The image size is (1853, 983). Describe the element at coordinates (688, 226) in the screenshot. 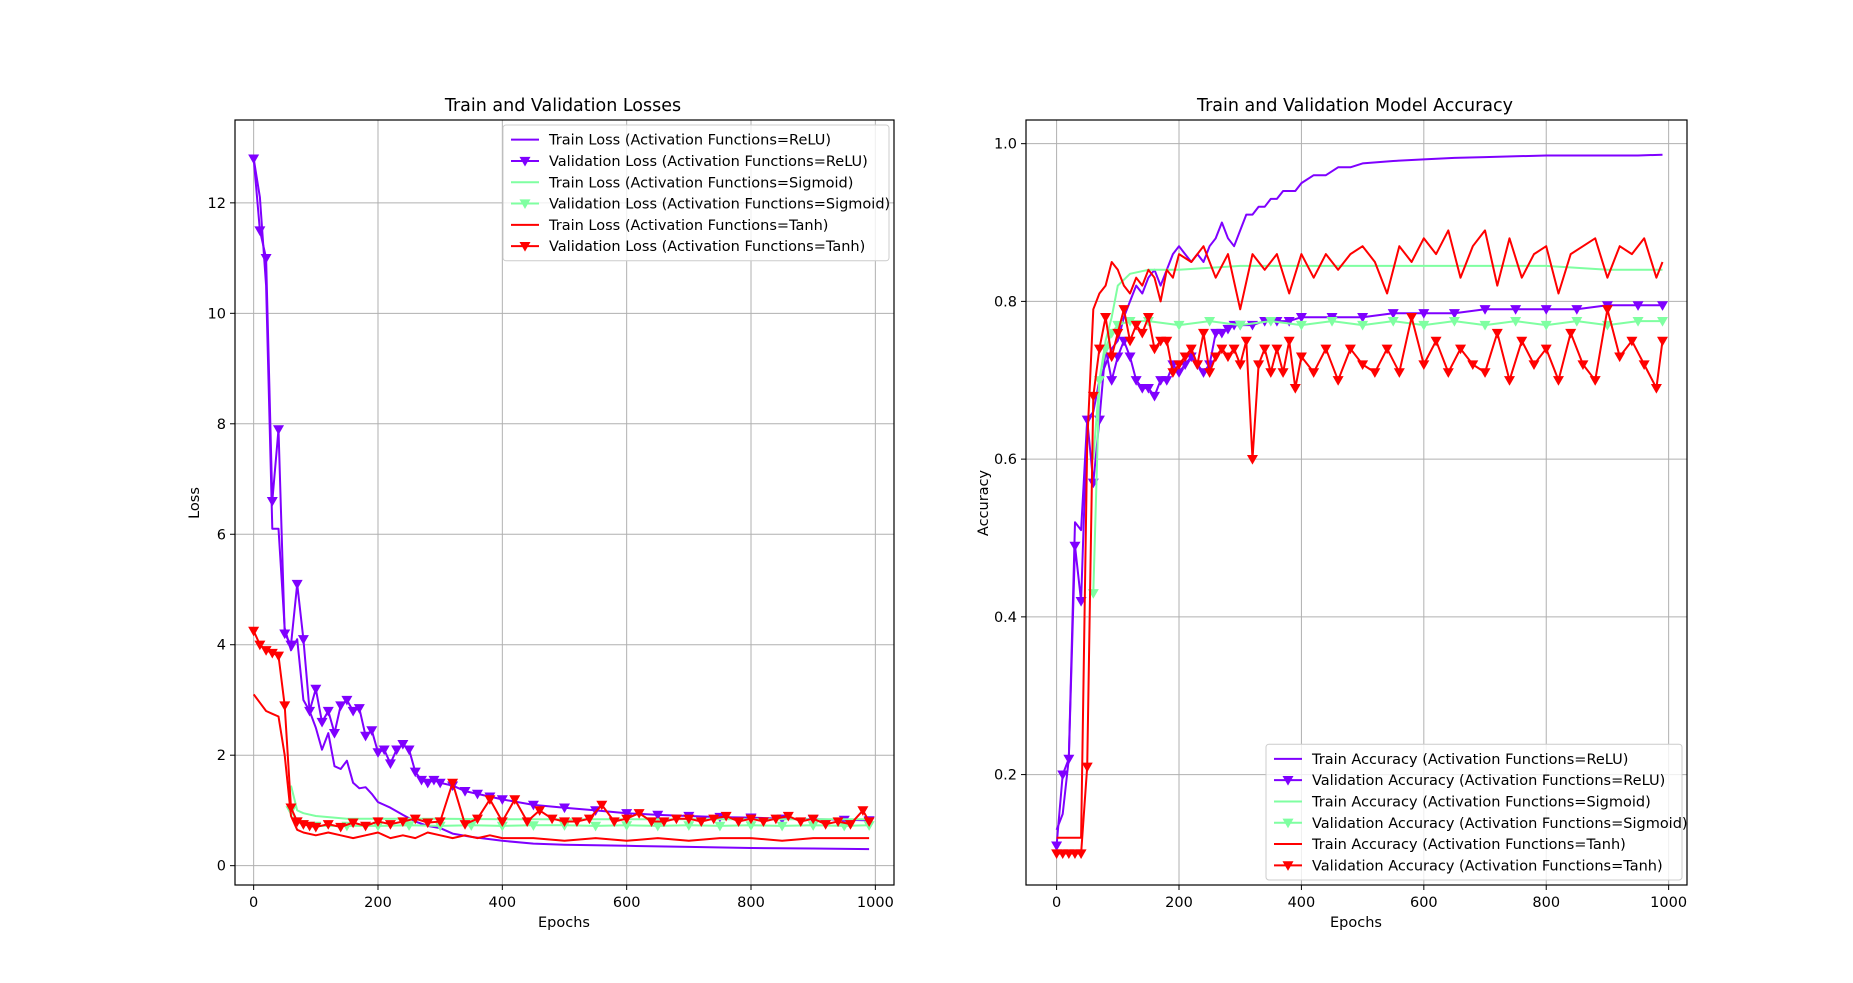

I see `loss-legend-label: Train Loss (Activation Functions=Tanh)` at that location.